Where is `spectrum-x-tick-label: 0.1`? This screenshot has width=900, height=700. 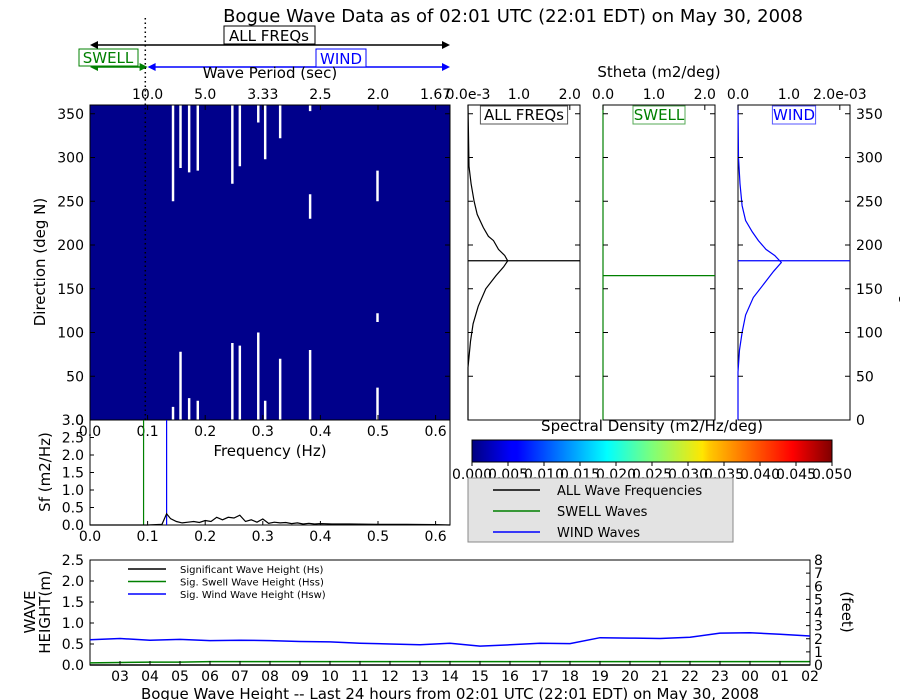
spectrum-x-tick-label: 0.1 is located at coordinates (147, 537).